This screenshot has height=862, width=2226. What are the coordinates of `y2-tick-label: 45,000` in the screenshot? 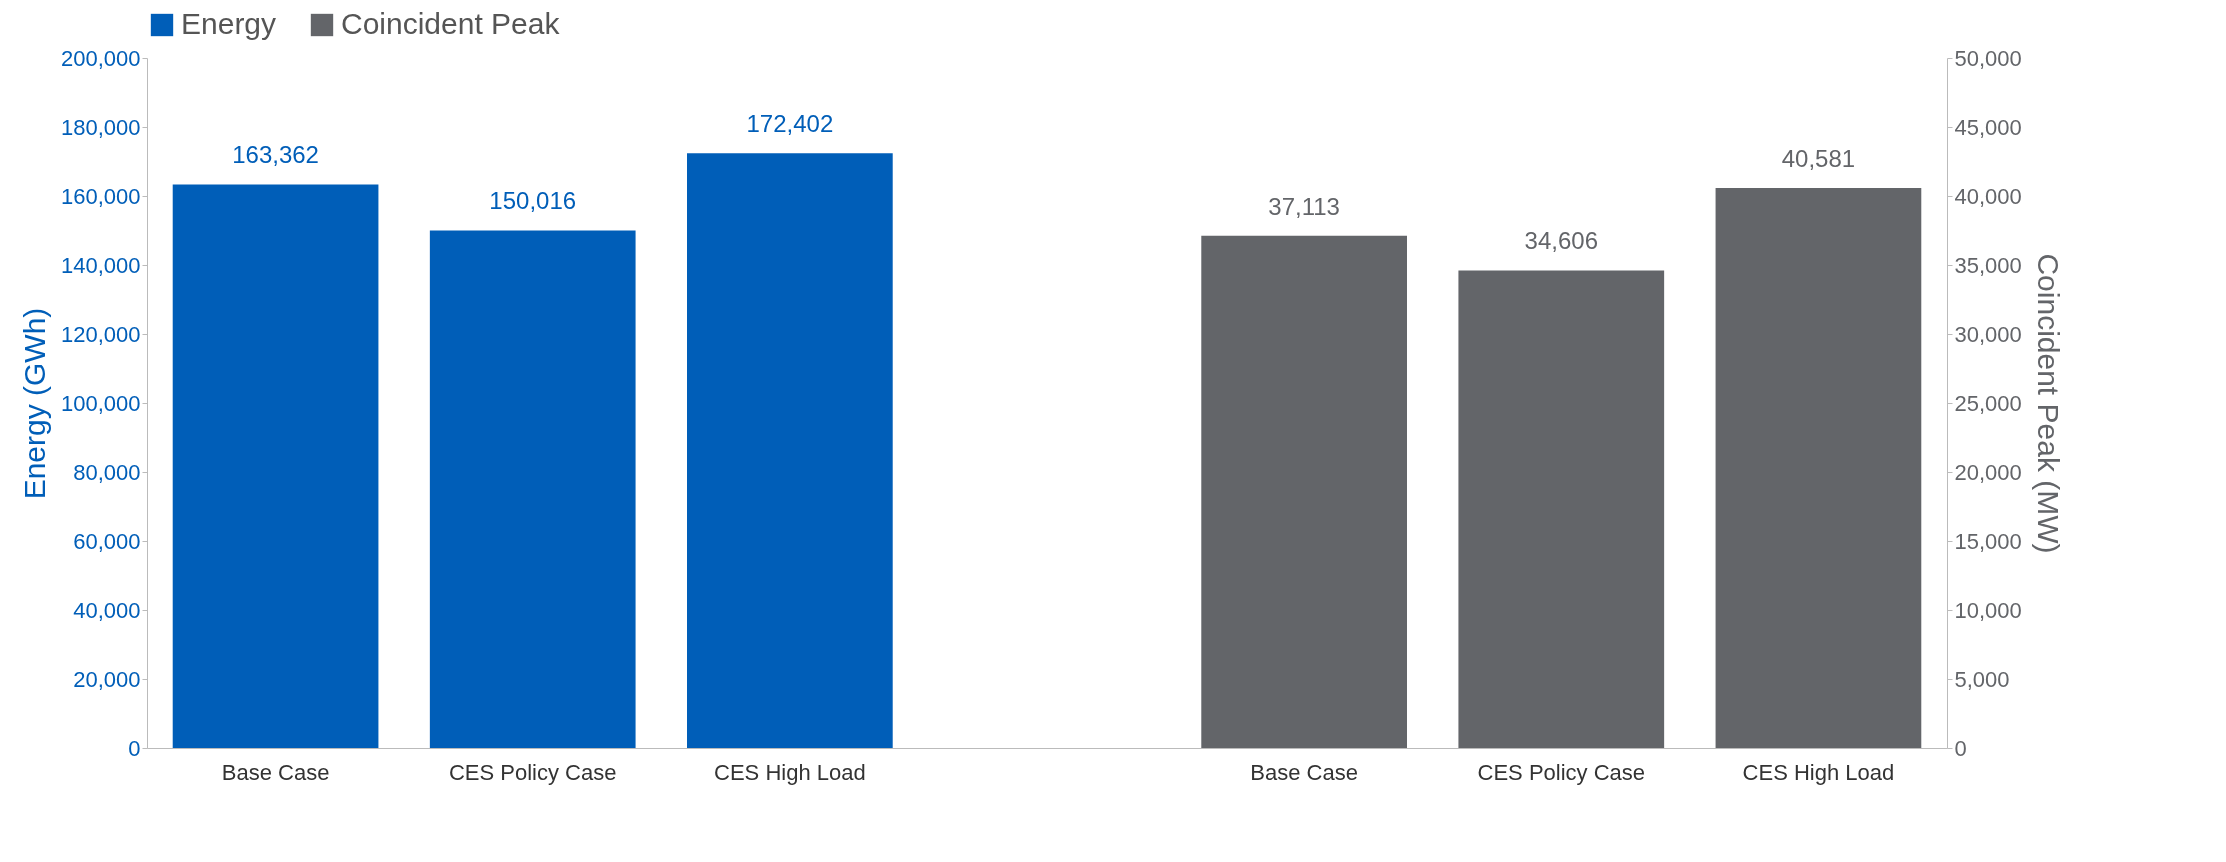 It's located at (1988, 127).